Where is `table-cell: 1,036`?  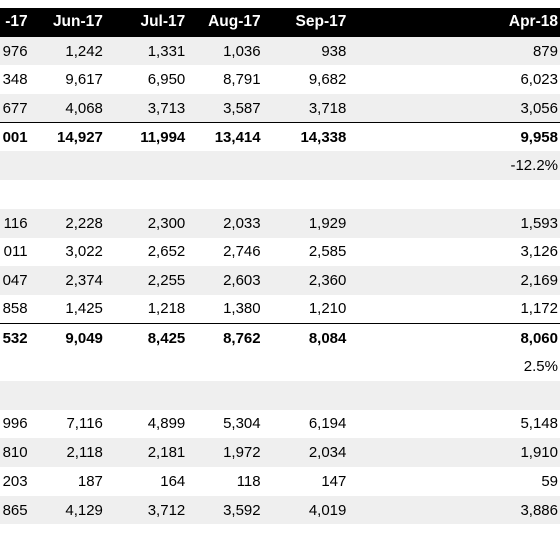 table-cell: 1,036 is located at coordinates (230, 51).